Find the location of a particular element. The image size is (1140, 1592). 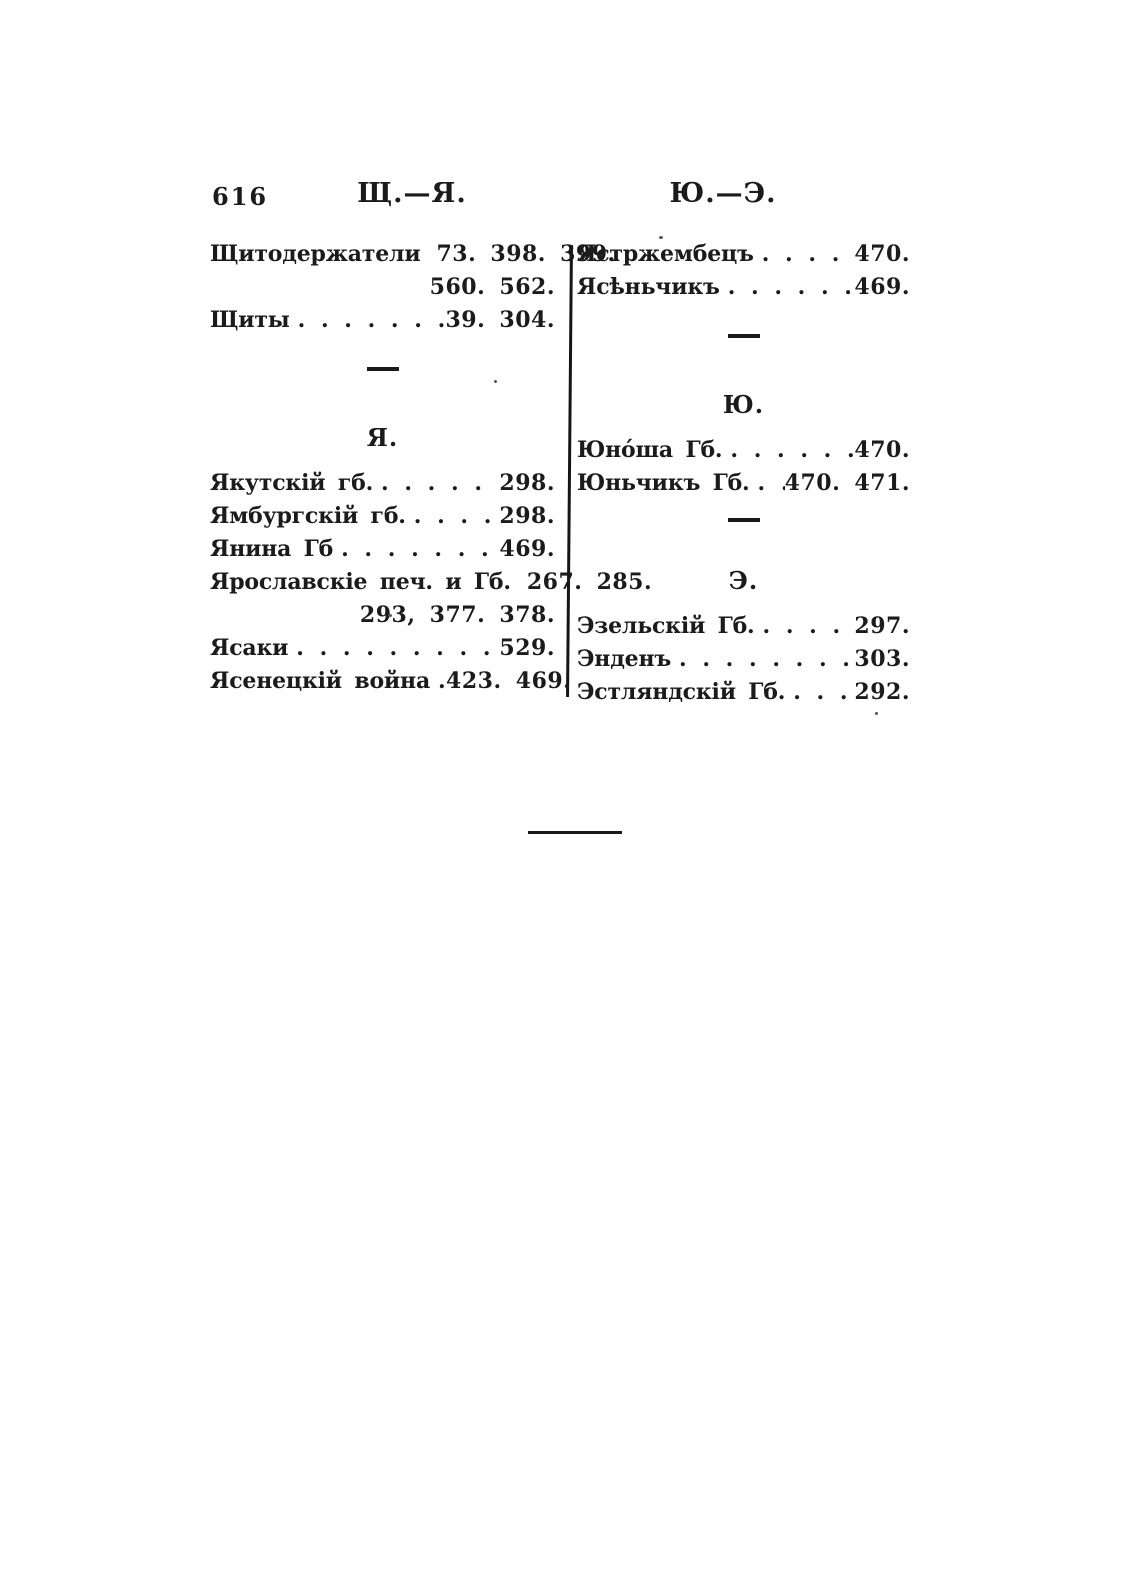

index-entry: Ясенецкій война. . .423. 469. is located at coordinates (390, 681).